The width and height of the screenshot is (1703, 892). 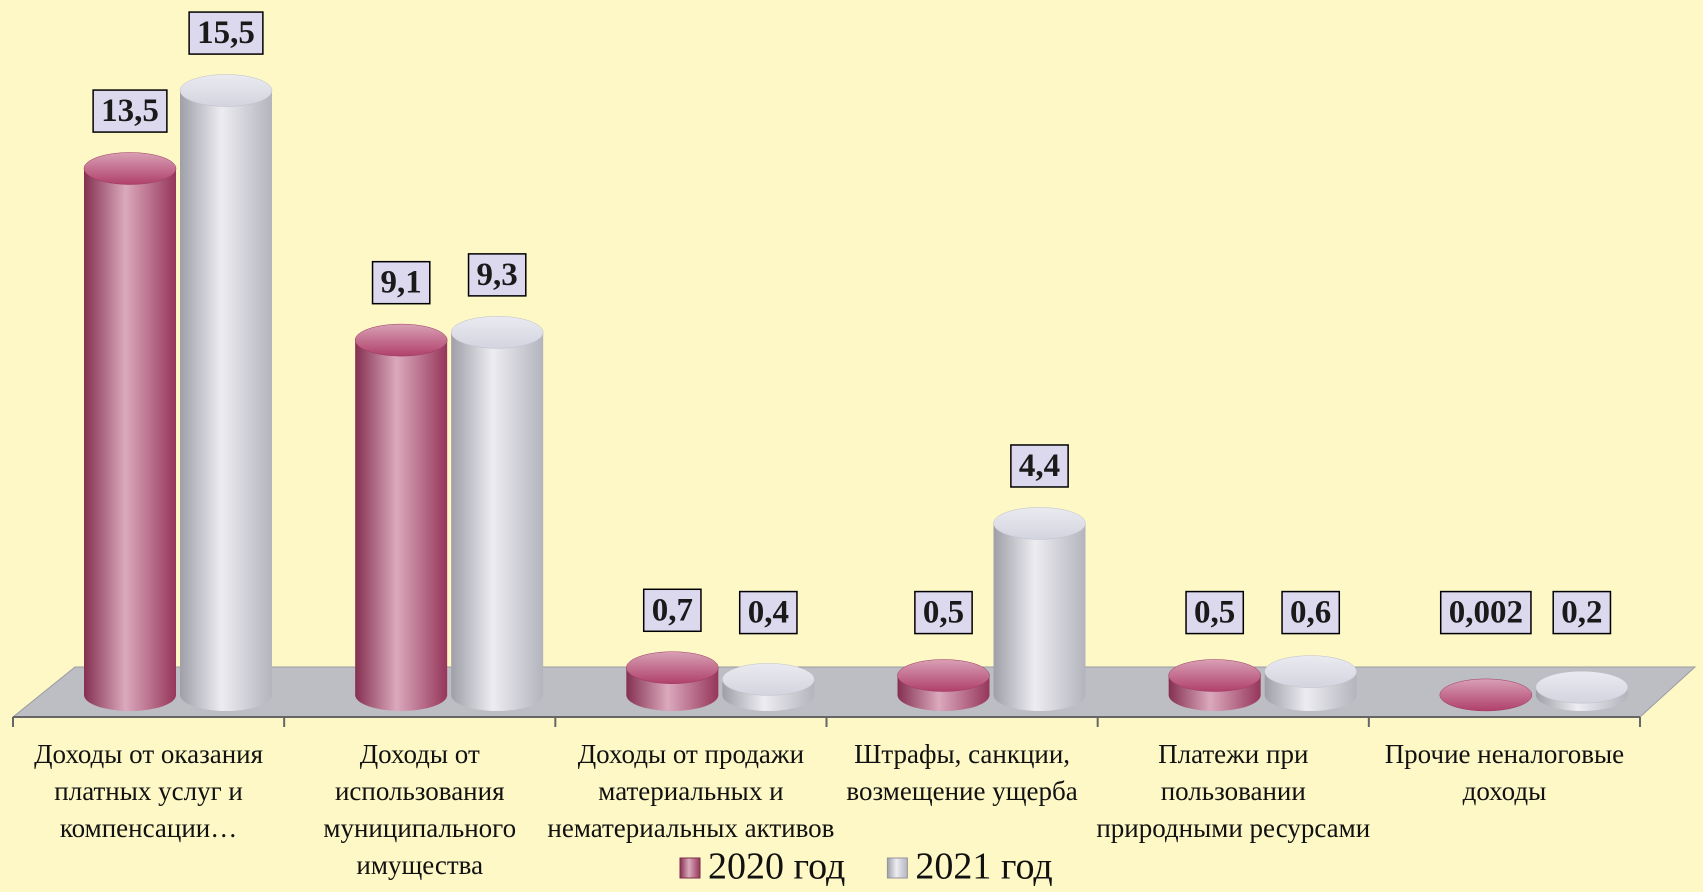 I want to click on data-label: 0,4, so click(x=768, y=613).